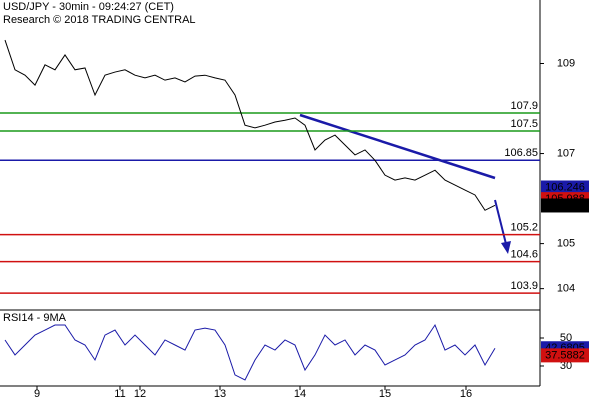 The image size is (590, 400). I want to click on price-tag-label: 37.5882, so click(565, 355).